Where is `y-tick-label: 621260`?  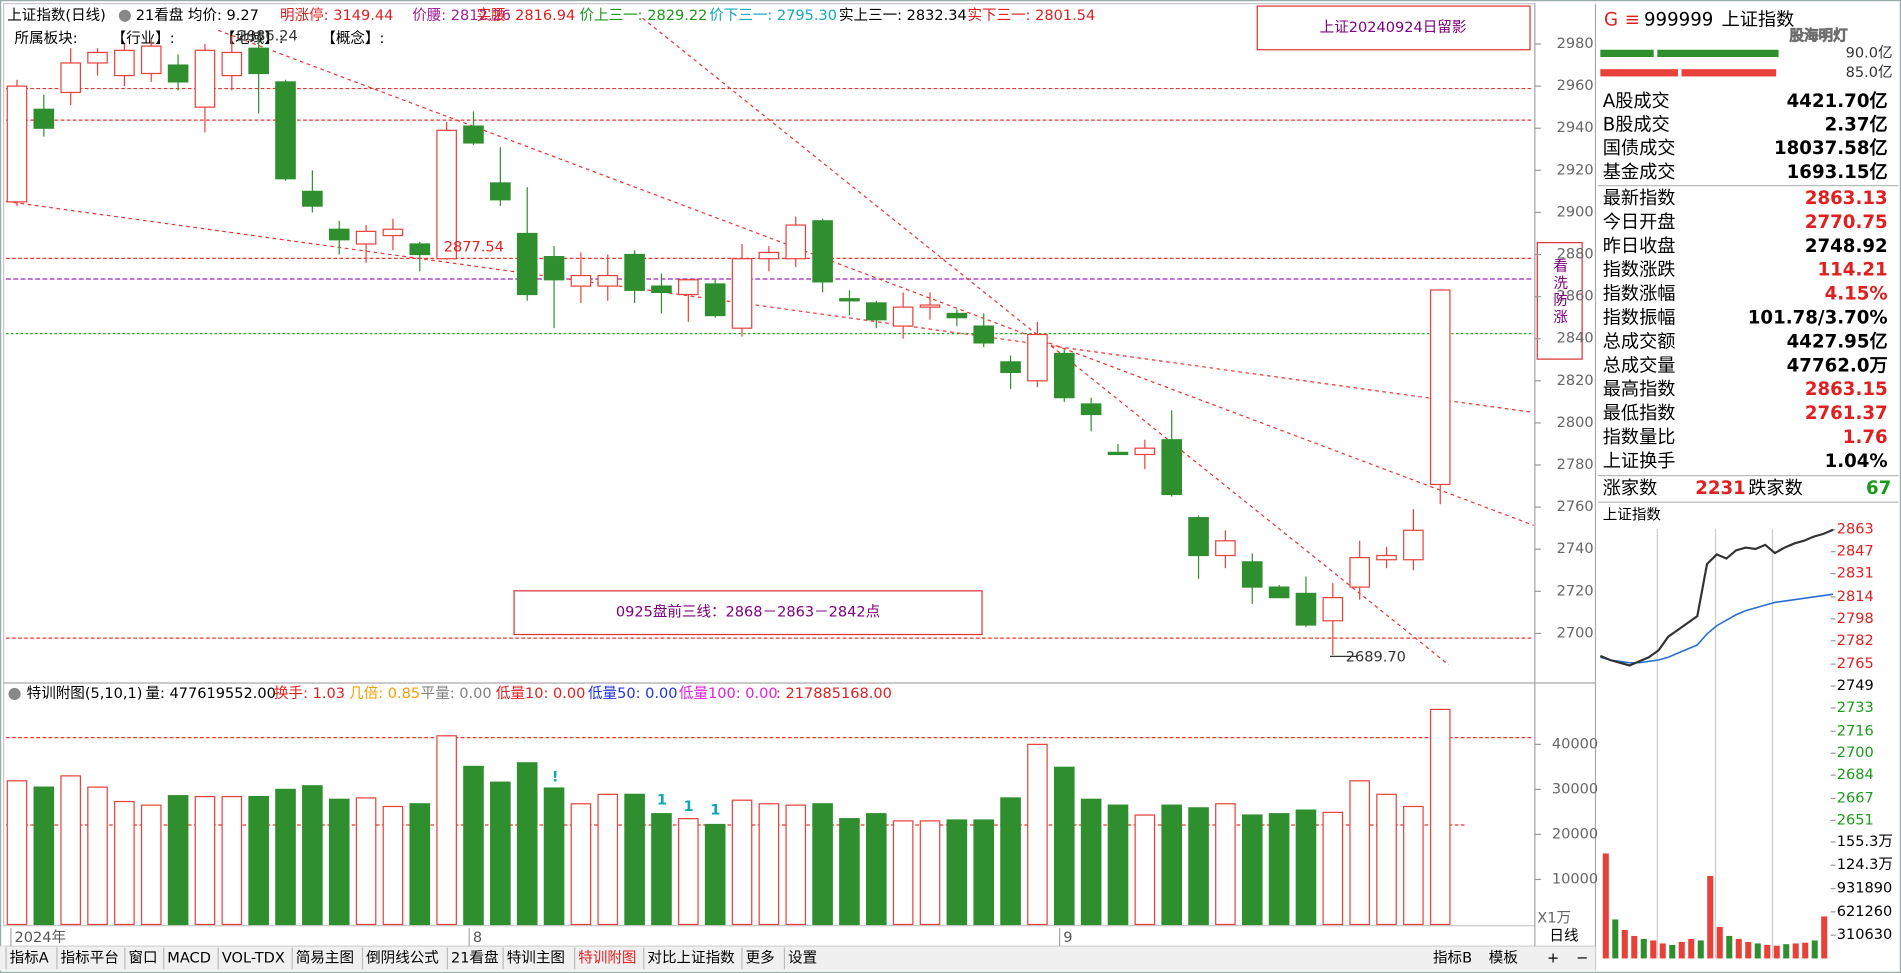
y-tick-label: 621260 is located at coordinates (1865, 911).